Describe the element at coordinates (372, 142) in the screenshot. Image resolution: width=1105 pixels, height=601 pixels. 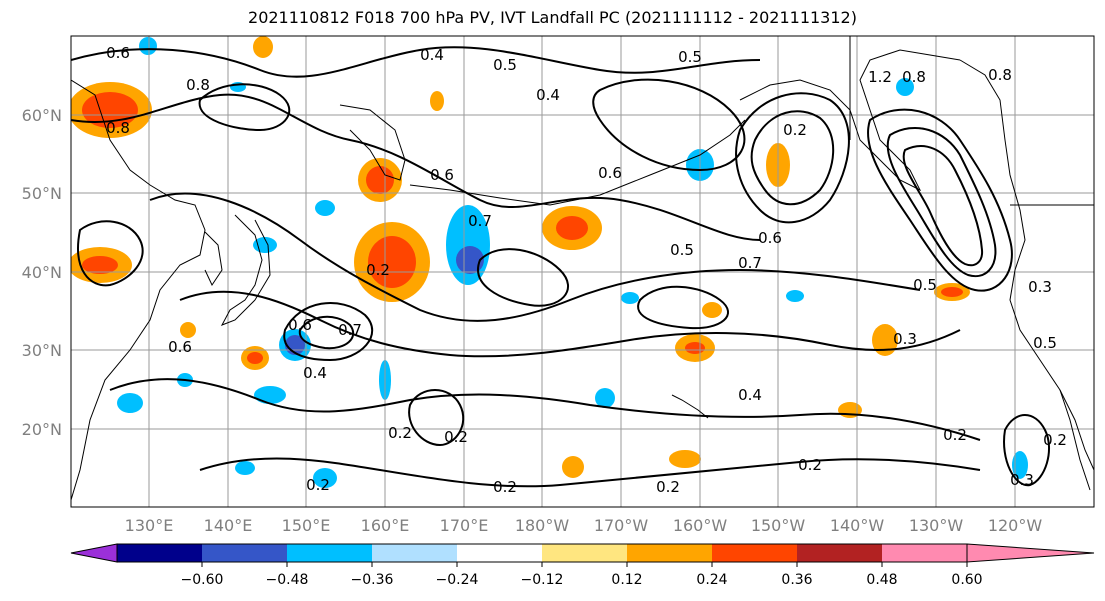
I see `coast-kamchatka` at that location.